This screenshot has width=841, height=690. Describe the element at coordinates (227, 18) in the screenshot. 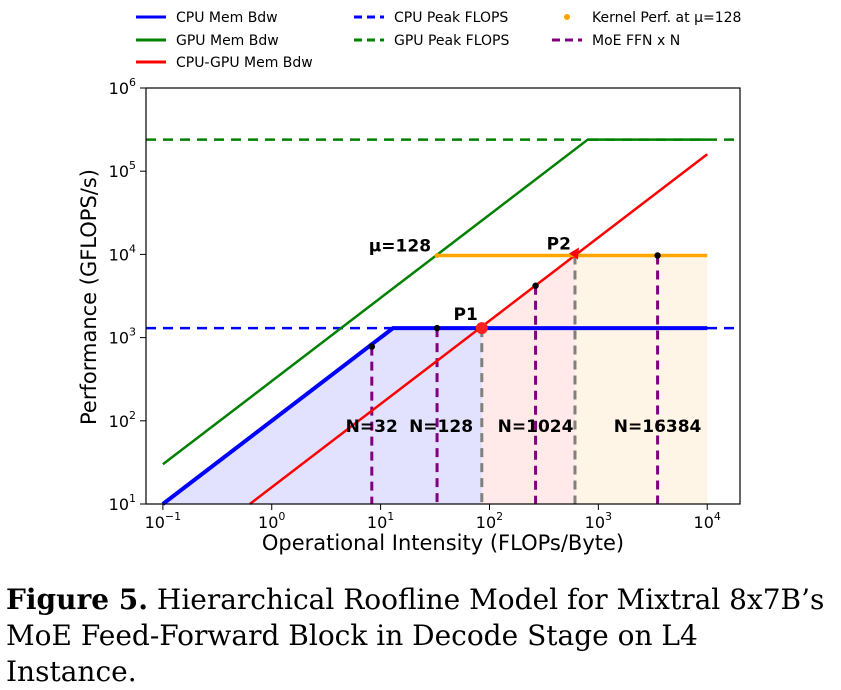

I see `legend-label-0: CPU Mem Bdw` at that location.